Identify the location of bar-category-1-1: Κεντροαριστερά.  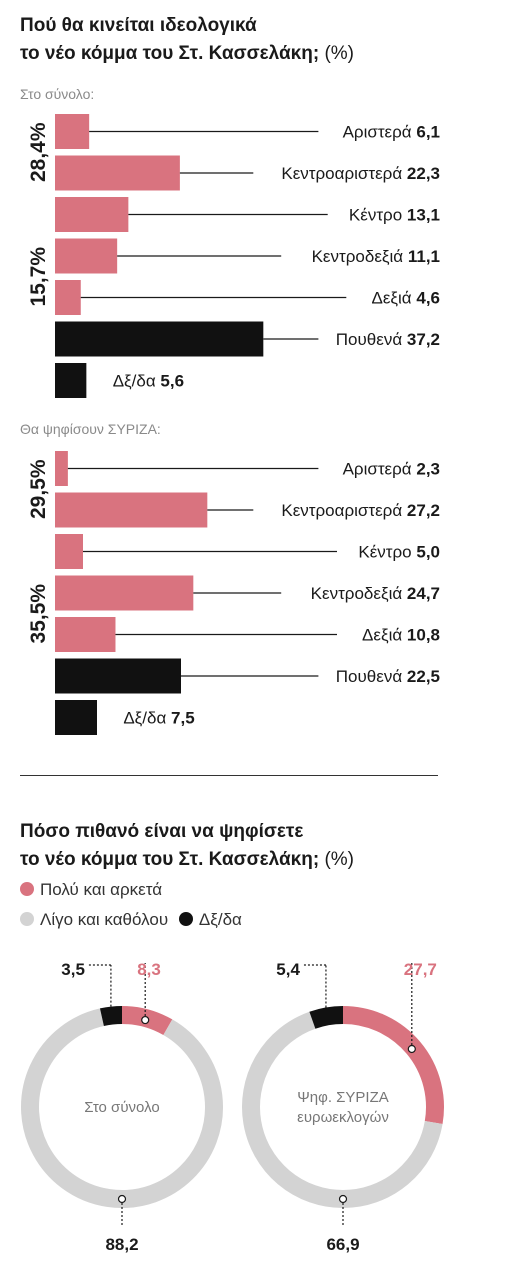
(344, 510).